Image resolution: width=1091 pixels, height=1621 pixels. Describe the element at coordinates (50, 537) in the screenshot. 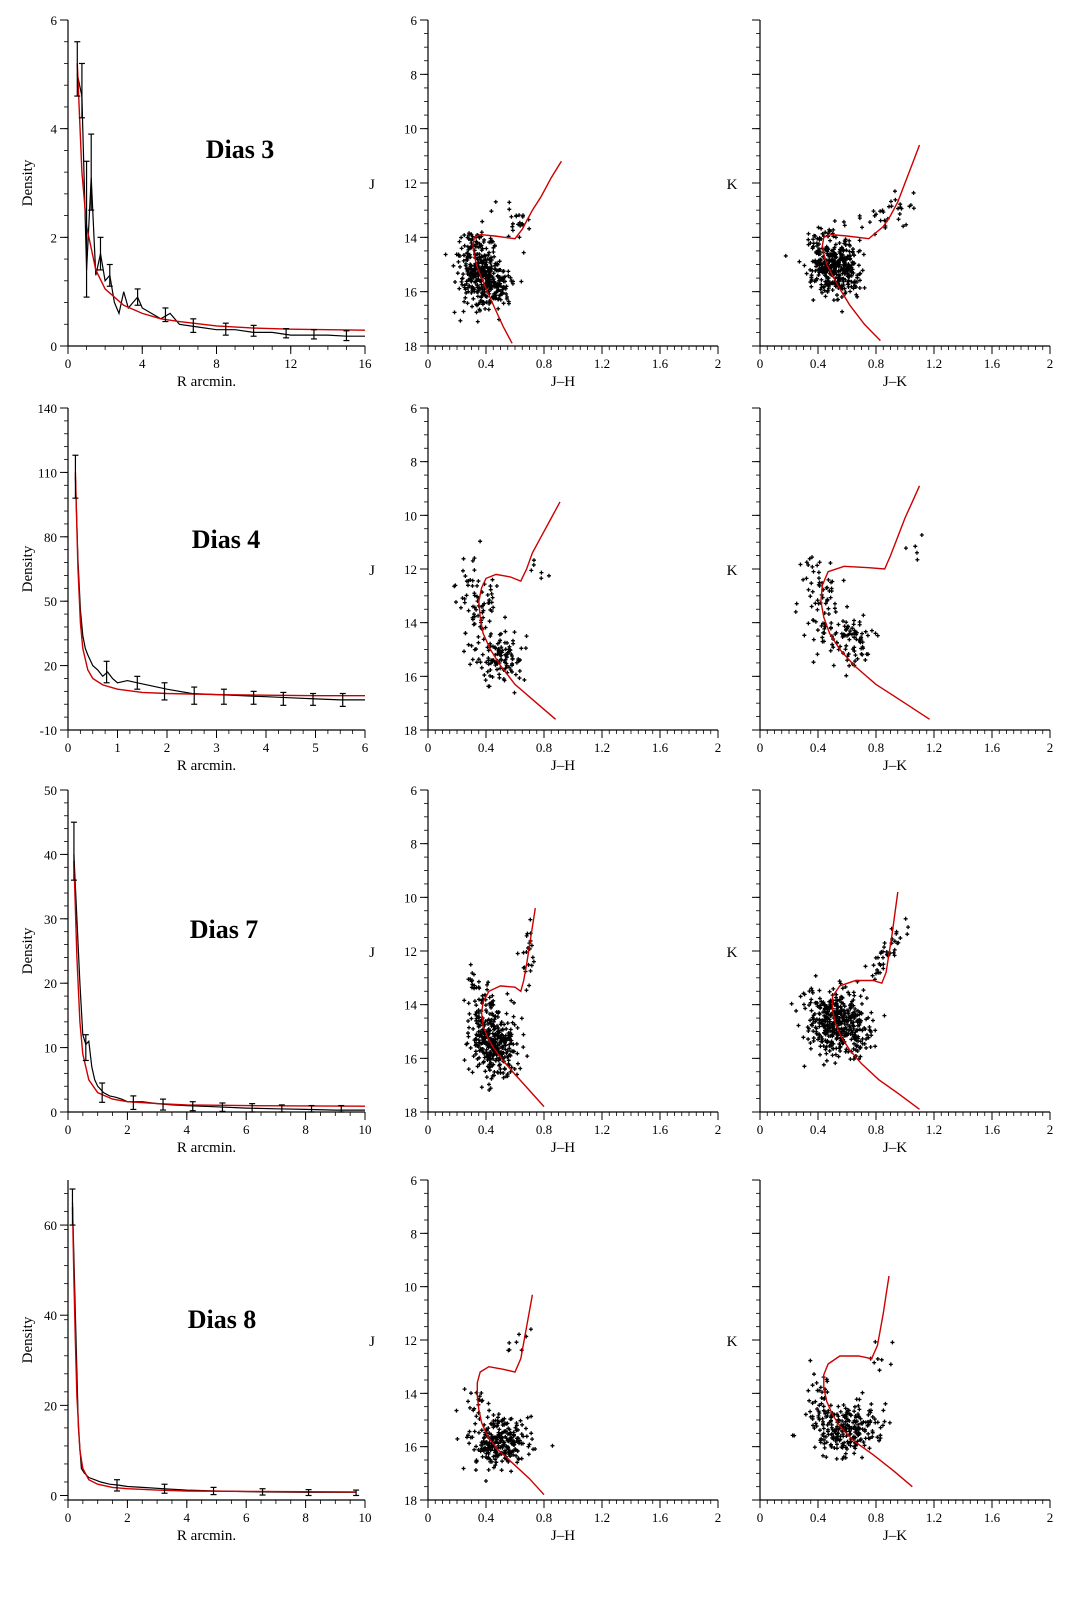

I see `y-tick-label: 80` at that location.